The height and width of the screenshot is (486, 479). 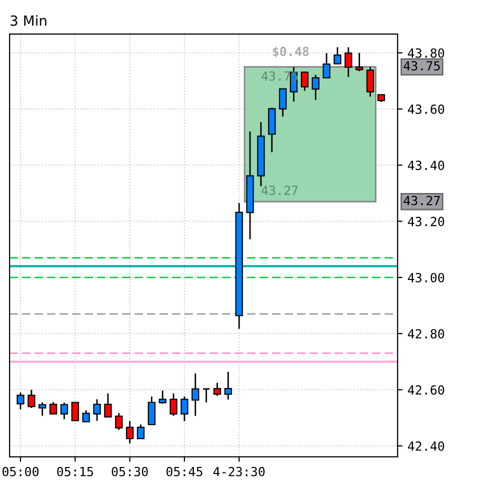 What do you see at coordinates (422, 201) in the screenshot?
I see `text: 43.27` at bounding box center [422, 201].